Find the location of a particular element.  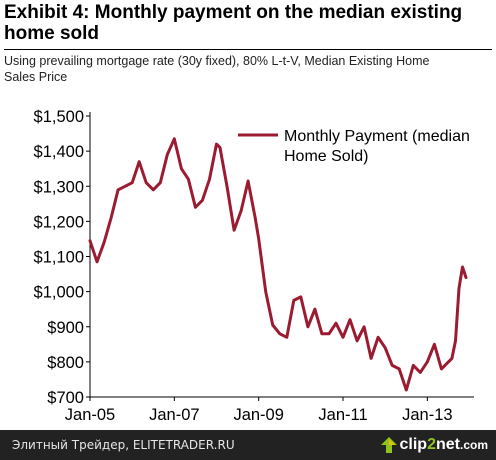

y-tick-label: $1,000 is located at coordinates (59, 293).